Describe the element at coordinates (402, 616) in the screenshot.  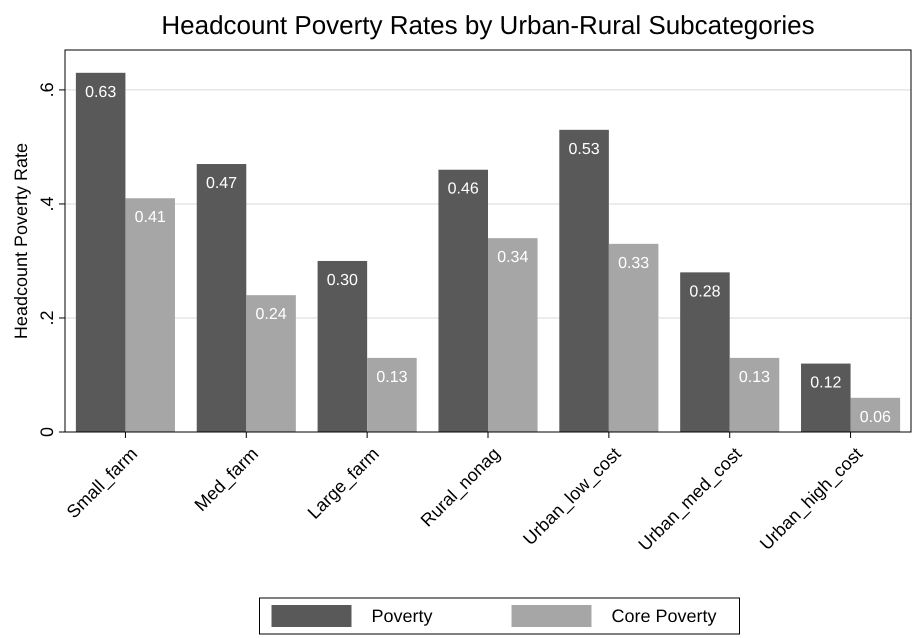
I see `legend-label: Poverty` at that location.